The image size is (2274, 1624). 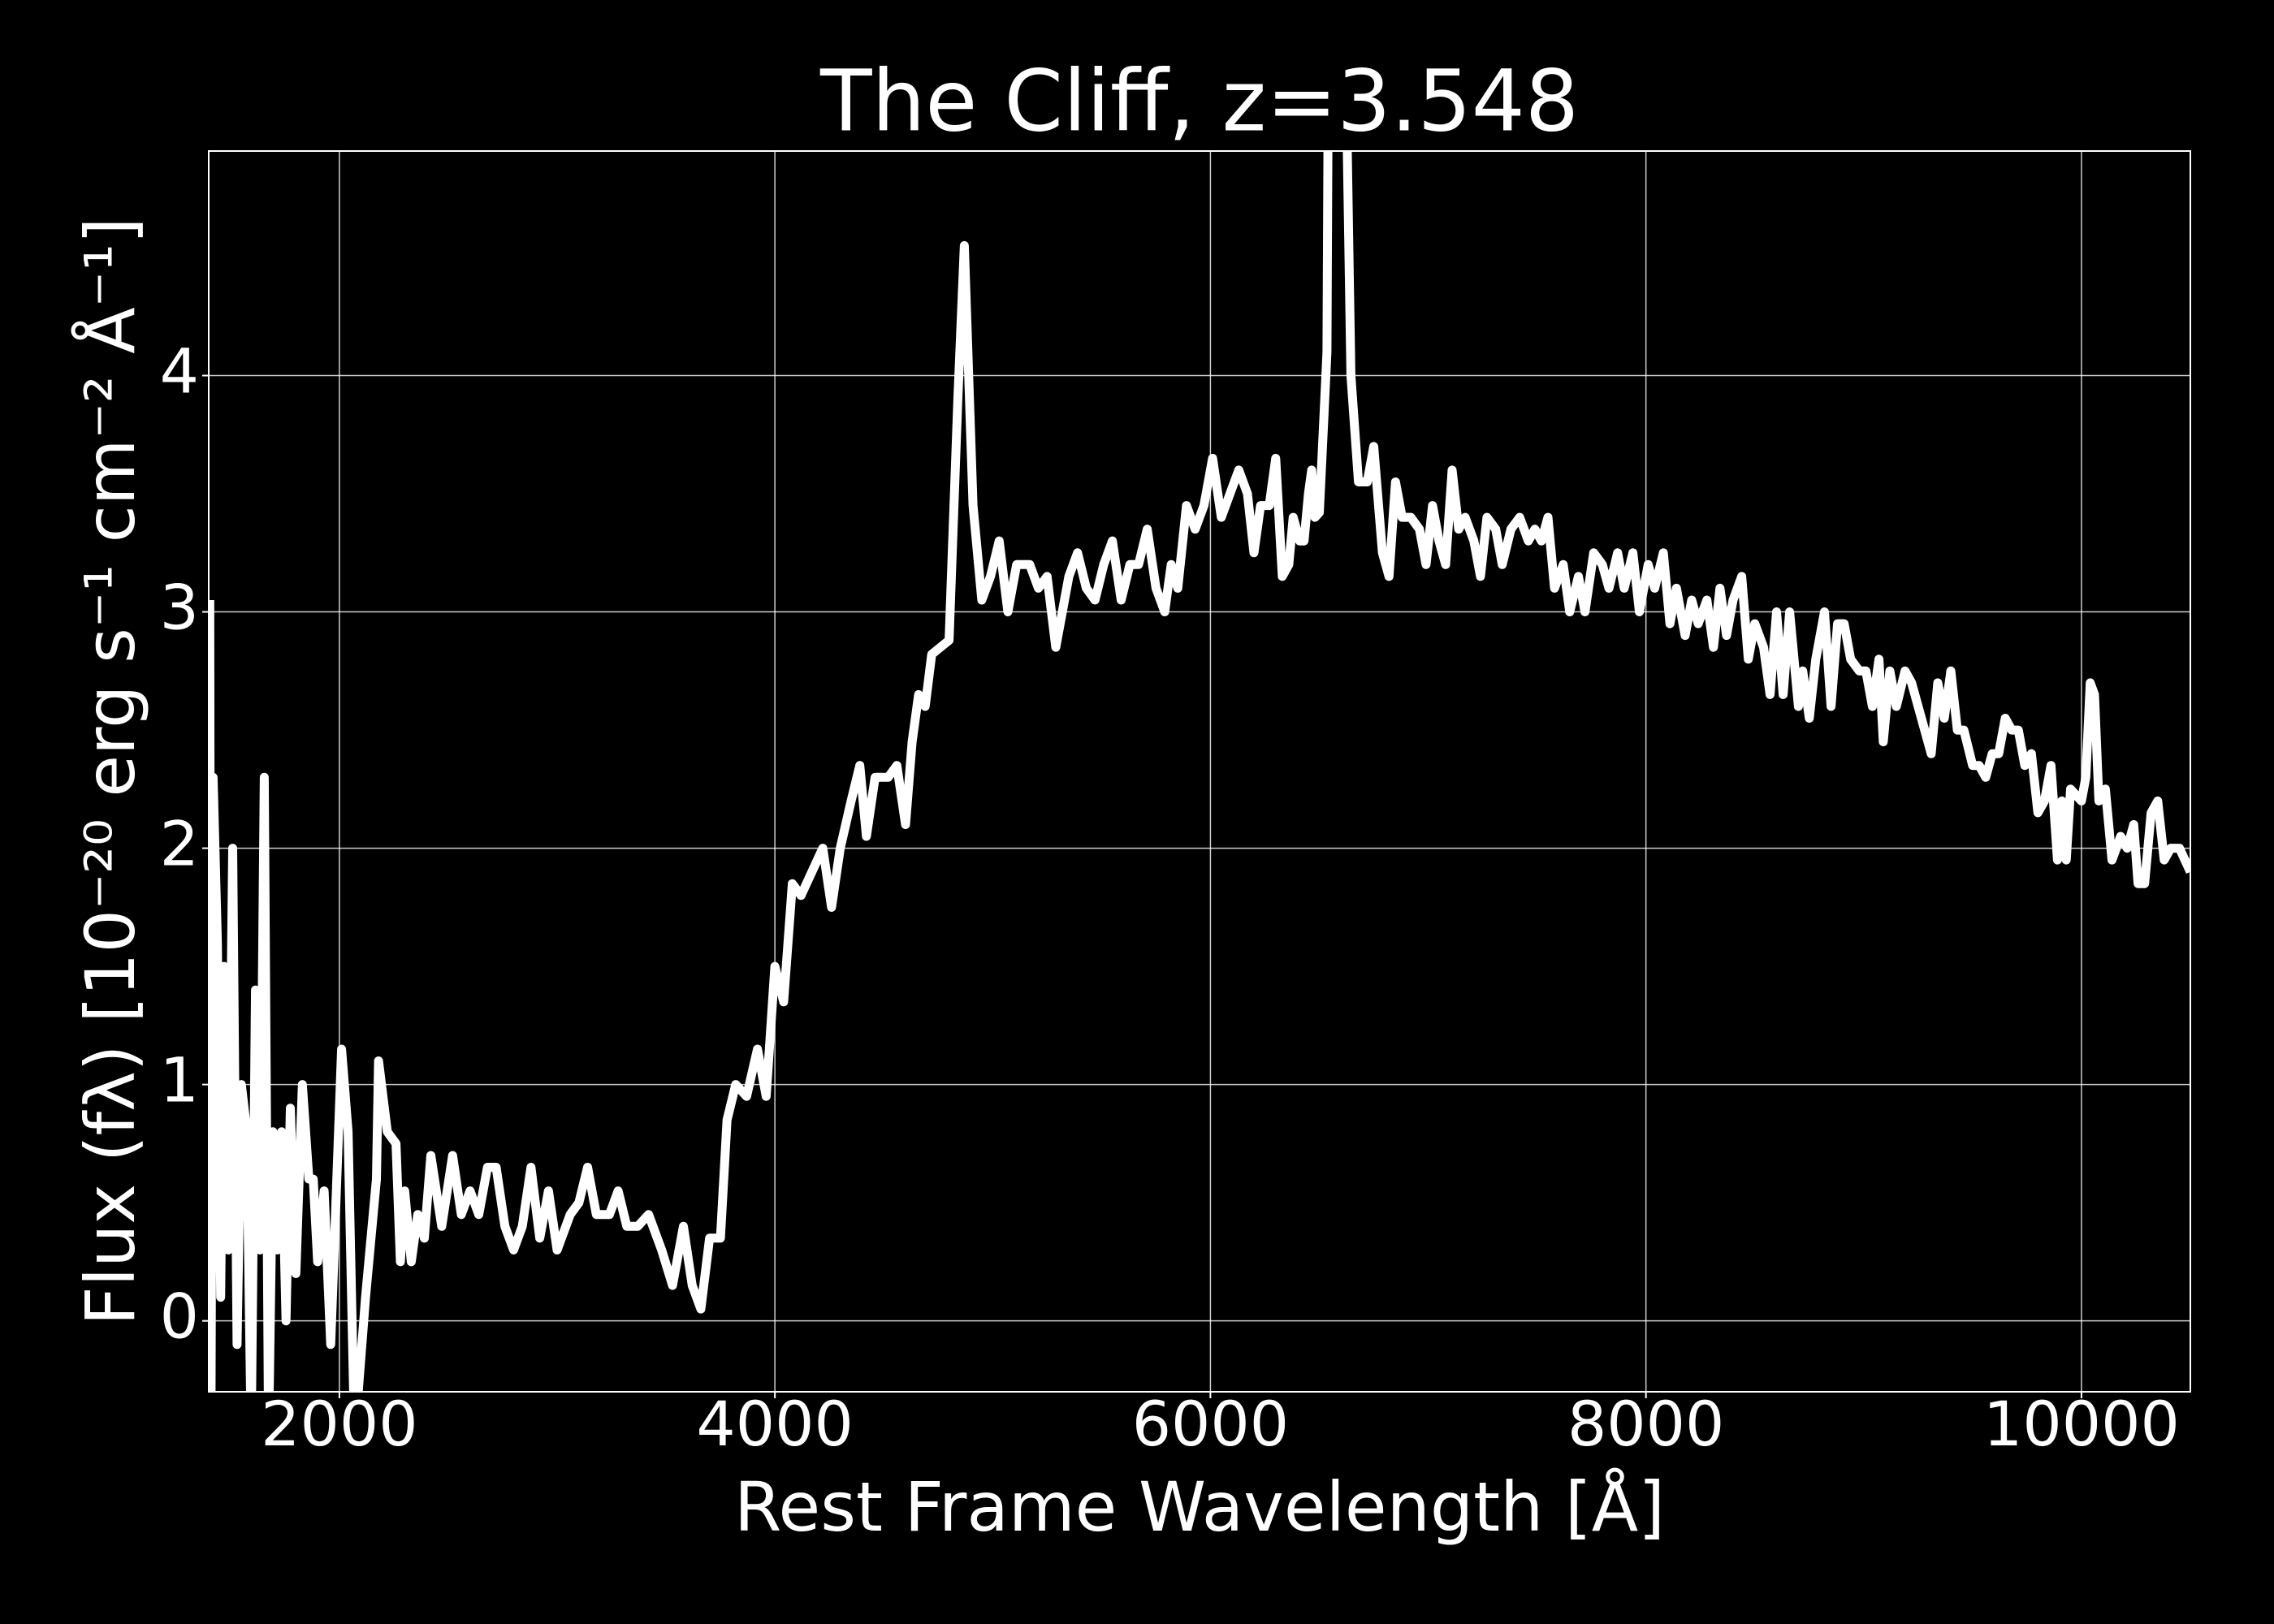 What do you see at coordinates (774, 1424) in the screenshot?
I see `x-tick-label: 4000` at bounding box center [774, 1424].